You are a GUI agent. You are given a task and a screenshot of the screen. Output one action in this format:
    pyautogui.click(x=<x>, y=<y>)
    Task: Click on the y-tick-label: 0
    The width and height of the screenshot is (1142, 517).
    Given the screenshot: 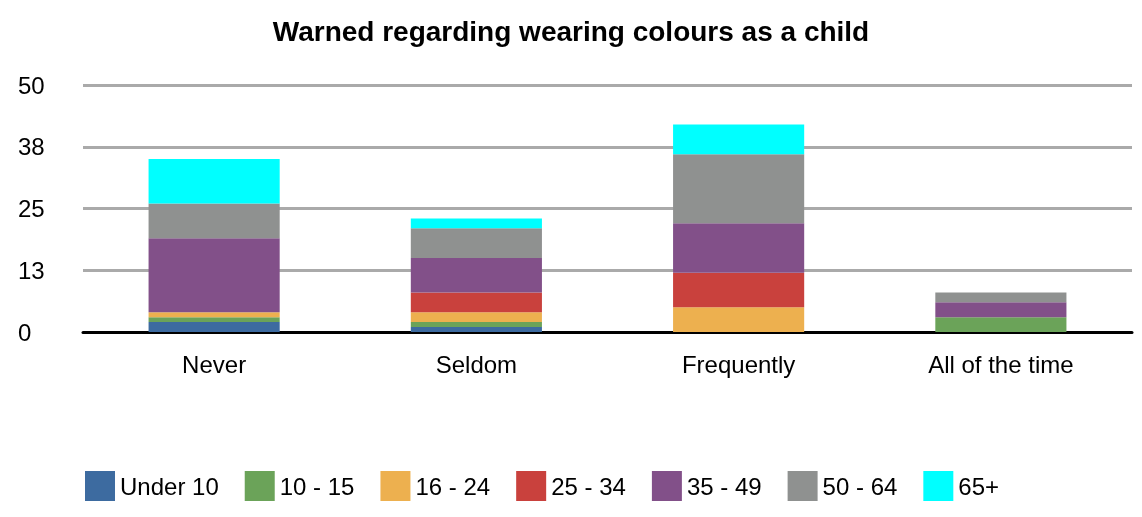 What is the action you would take?
    pyautogui.click(x=25, y=332)
    